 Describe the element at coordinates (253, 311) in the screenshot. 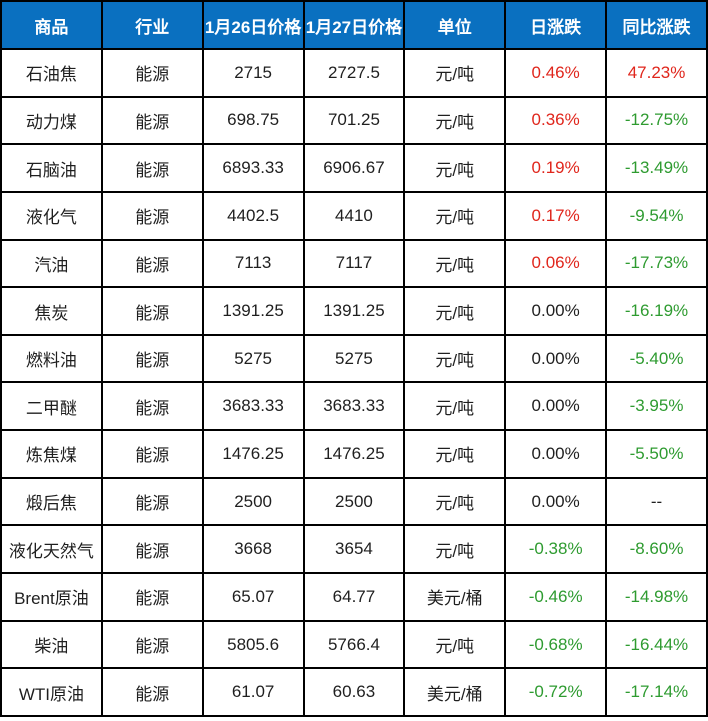

I see `cell-price-jan26: 1391.25` at that location.